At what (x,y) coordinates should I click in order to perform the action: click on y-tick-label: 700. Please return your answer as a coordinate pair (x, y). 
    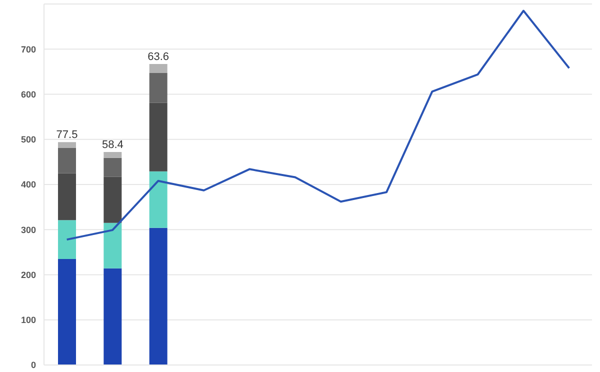
    Looking at the image, I should click on (28, 49).